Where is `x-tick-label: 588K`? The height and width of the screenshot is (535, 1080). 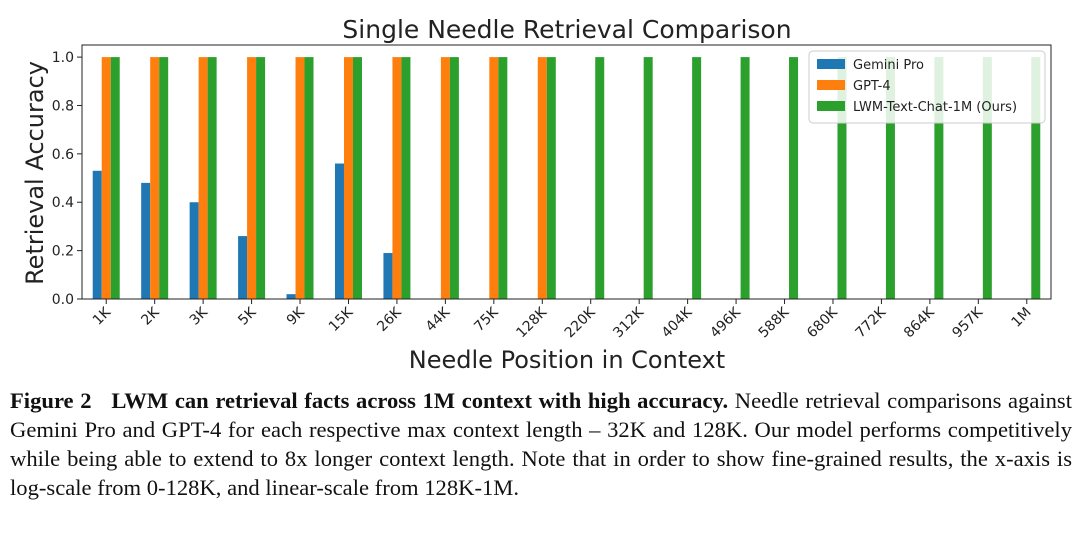 x-tick-label: 588K is located at coordinates (774, 322).